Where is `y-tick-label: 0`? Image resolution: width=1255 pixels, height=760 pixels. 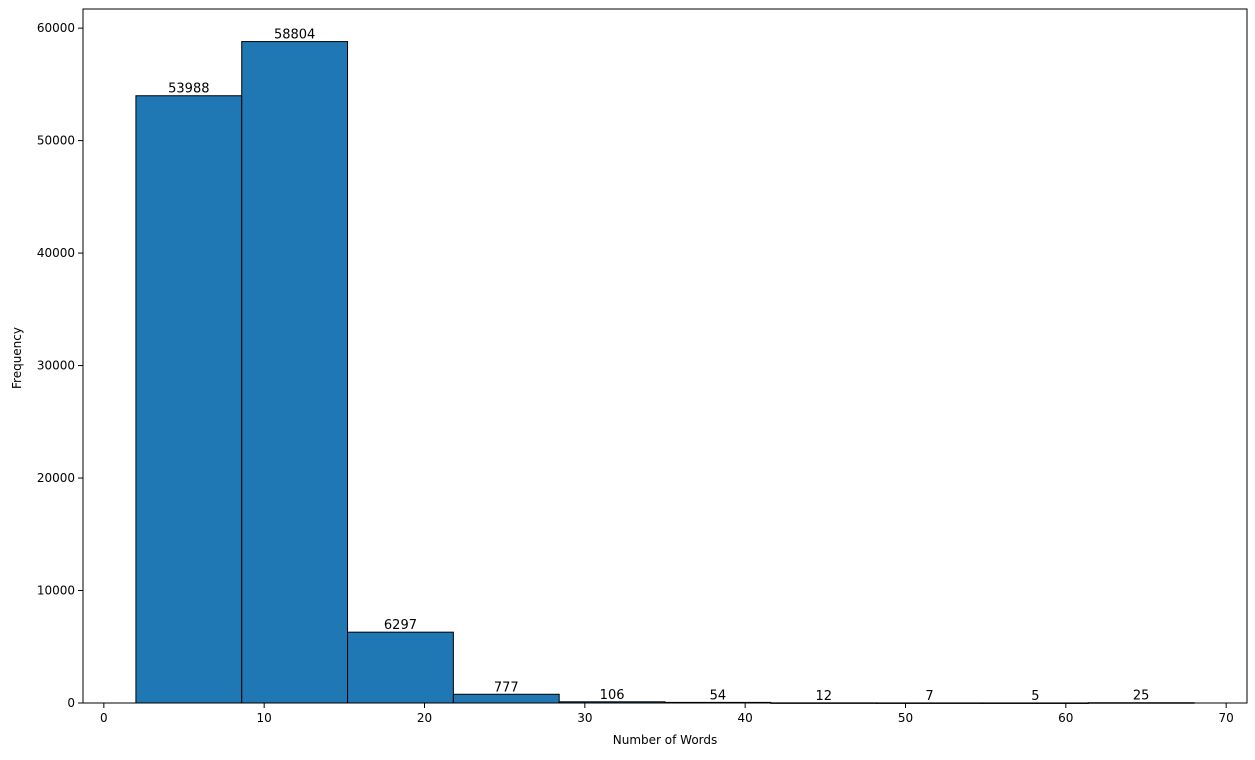 y-tick-label: 0 is located at coordinates (71, 703).